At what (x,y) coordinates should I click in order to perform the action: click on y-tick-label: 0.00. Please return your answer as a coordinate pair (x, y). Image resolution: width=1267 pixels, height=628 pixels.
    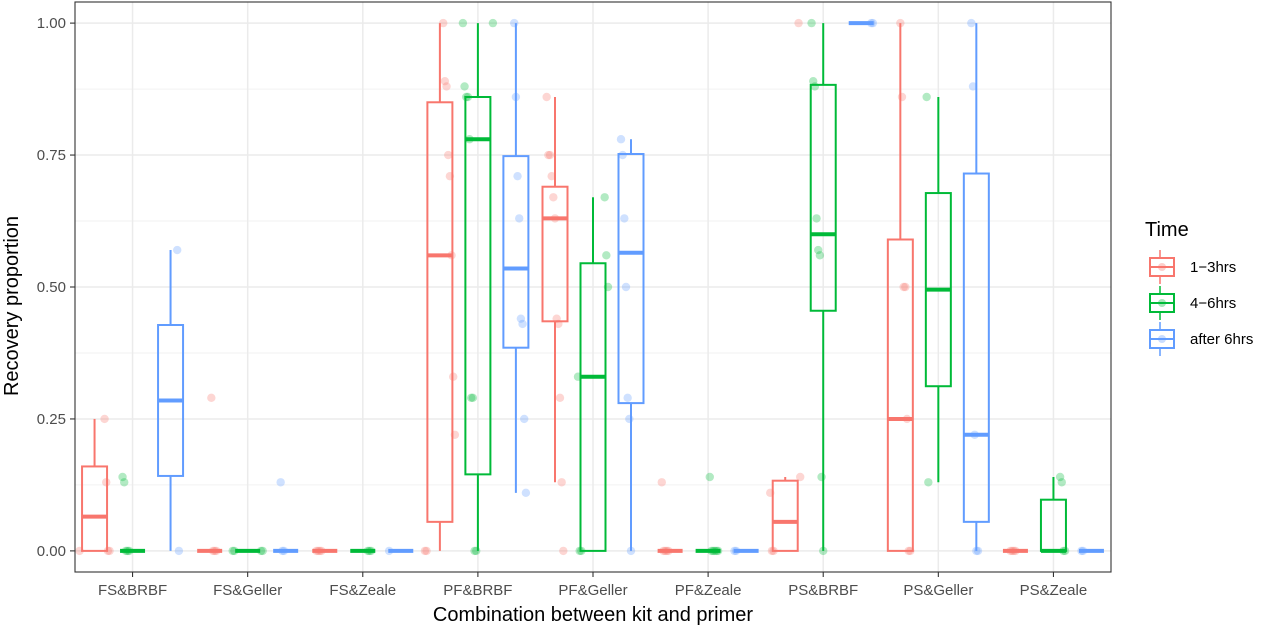
    Looking at the image, I should click on (51, 551).